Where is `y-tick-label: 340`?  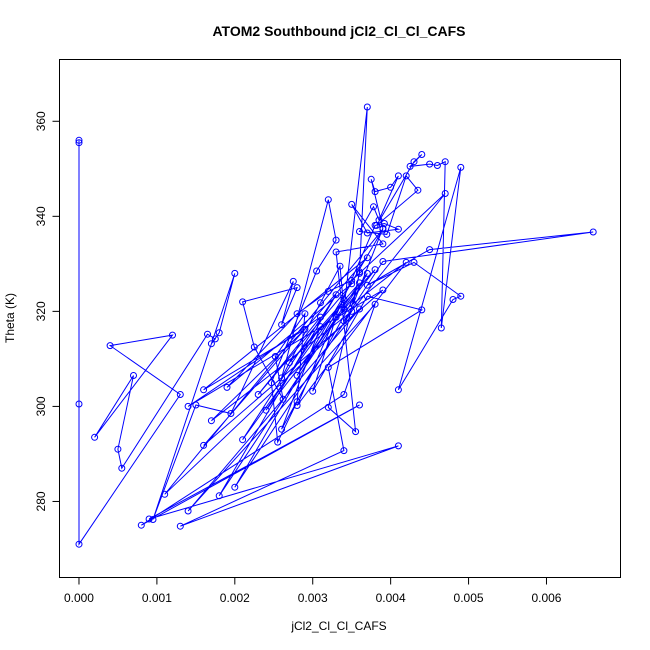 y-tick-label: 340 is located at coordinates (41, 216).